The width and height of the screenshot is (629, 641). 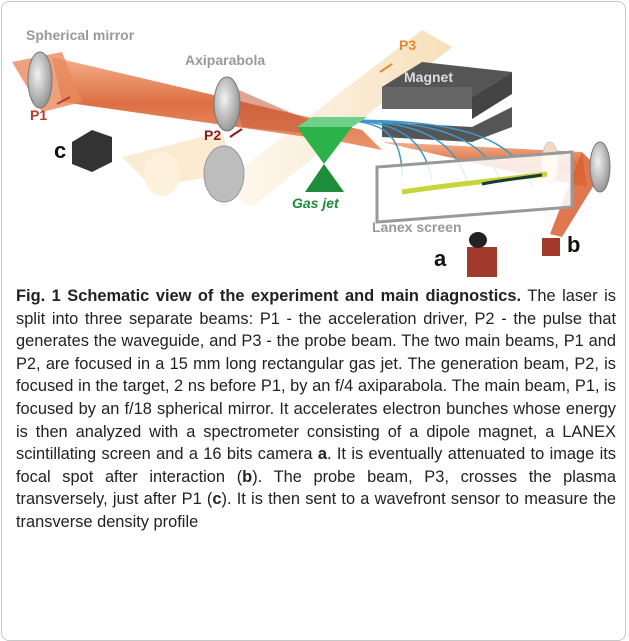 I want to click on electron-signal-core, so click(x=512, y=179).